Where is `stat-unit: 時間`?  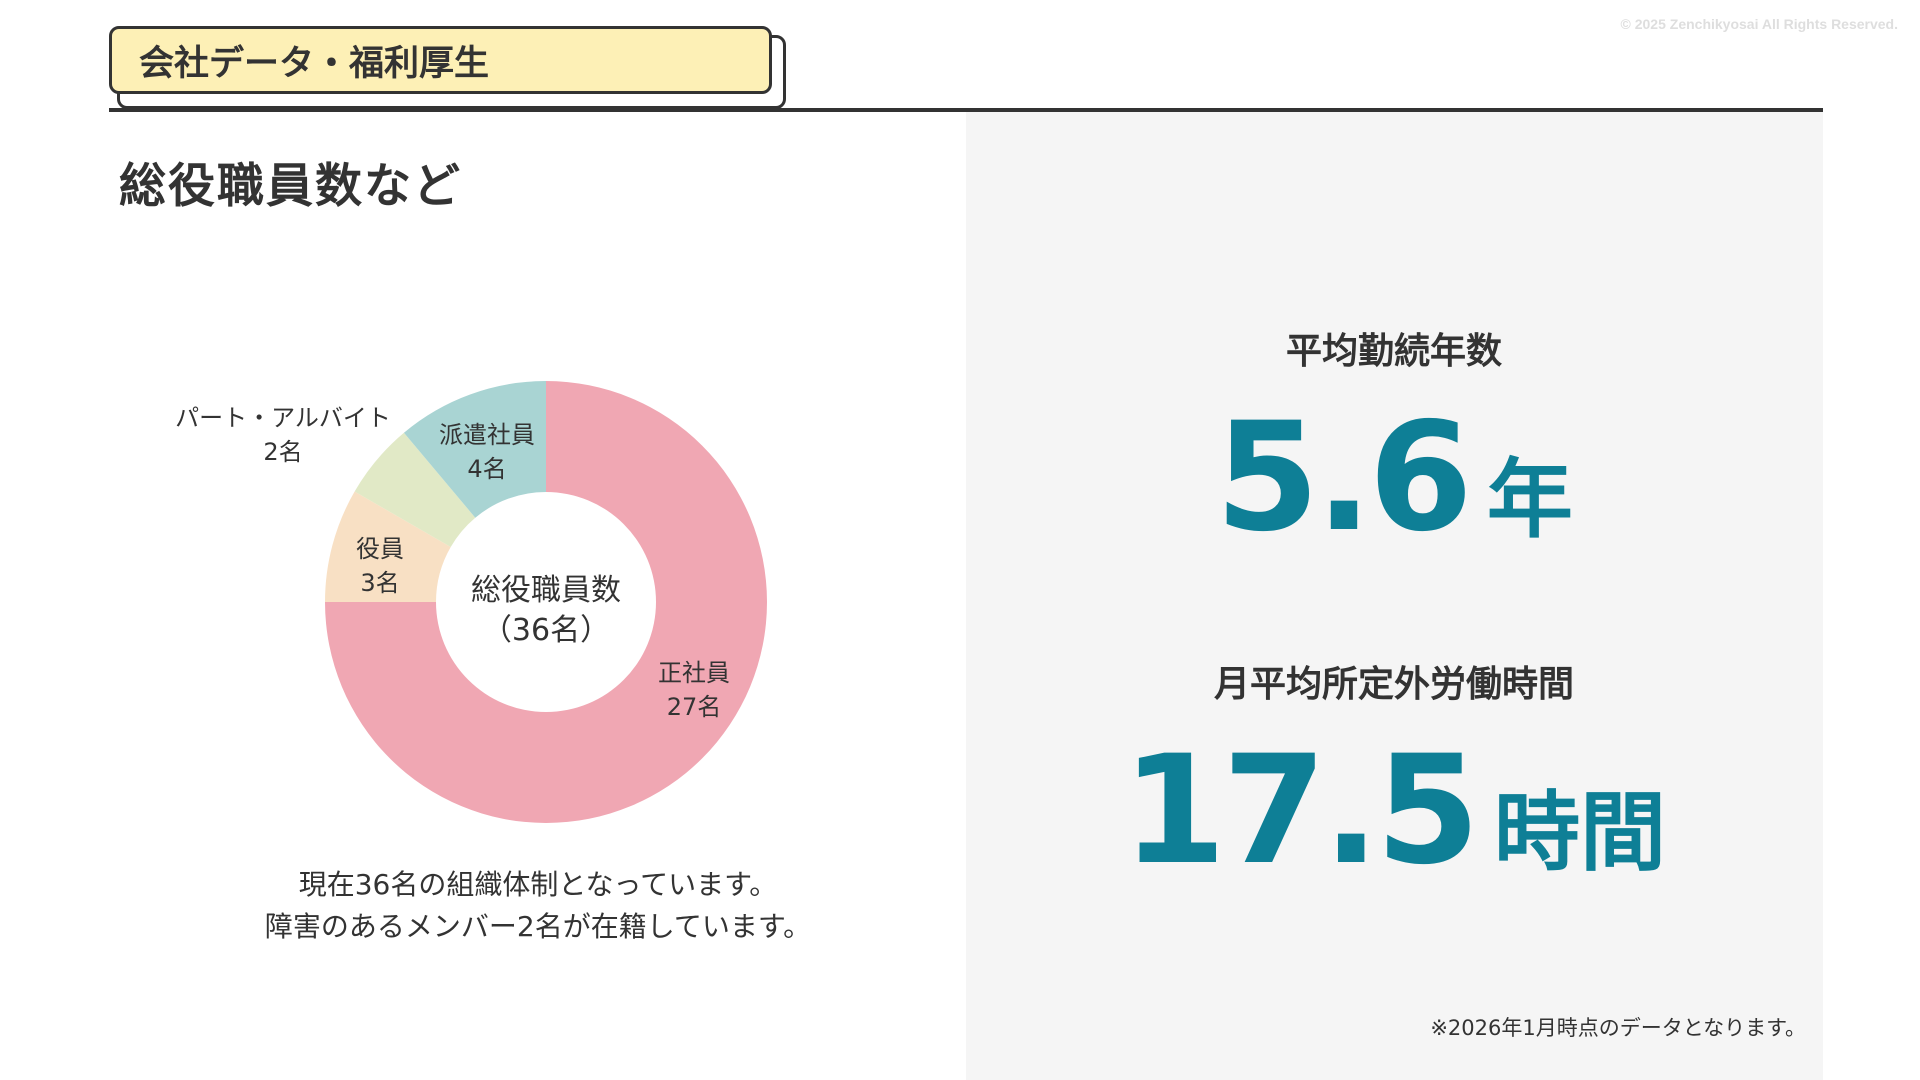 stat-unit: 時間 is located at coordinates (1580, 833).